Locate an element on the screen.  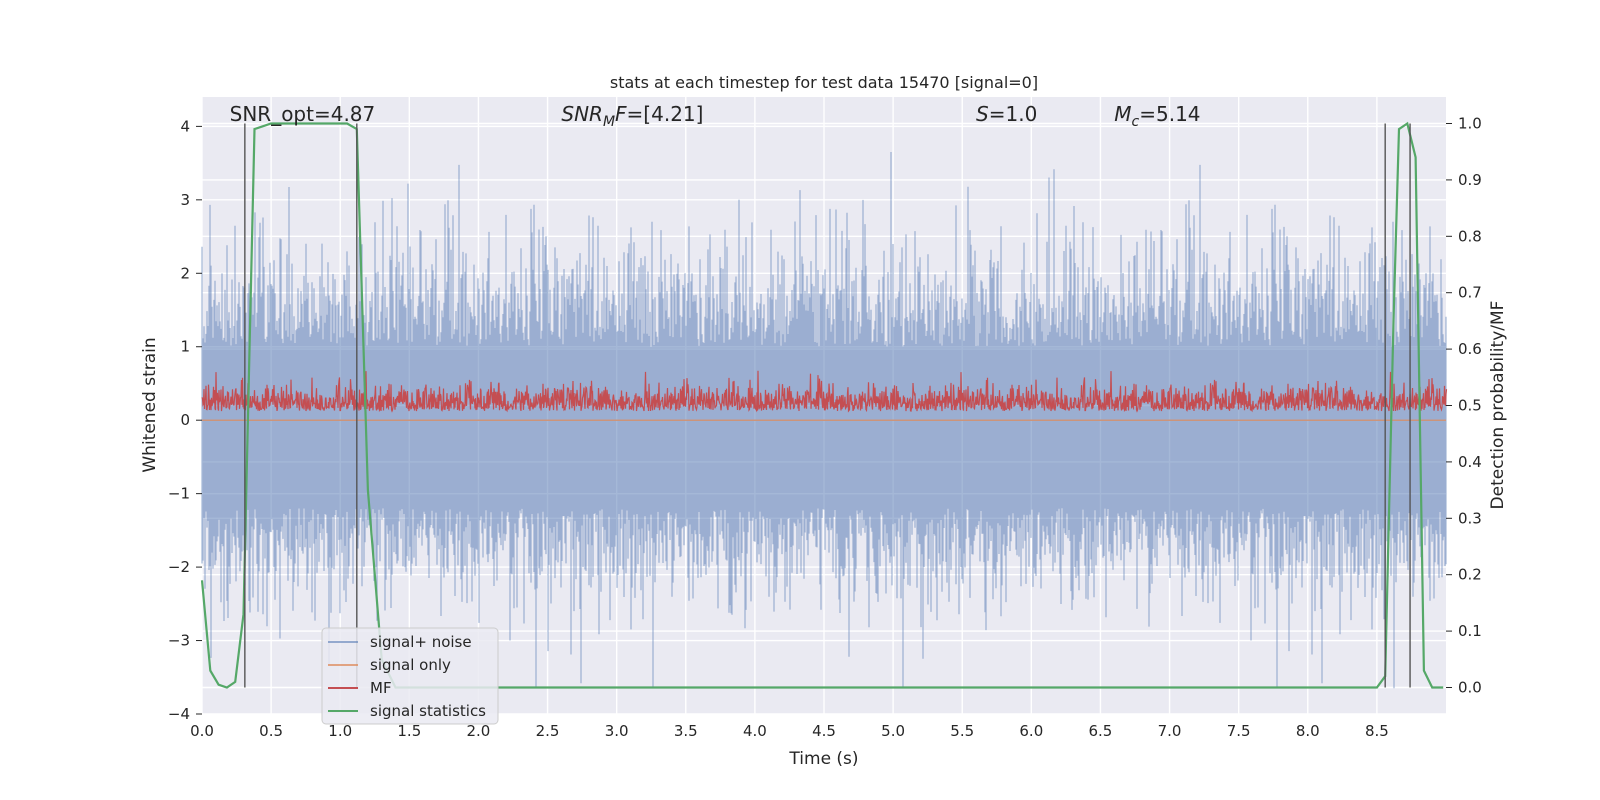
x-tick-label: 3.0 is located at coordinates (617, 731).